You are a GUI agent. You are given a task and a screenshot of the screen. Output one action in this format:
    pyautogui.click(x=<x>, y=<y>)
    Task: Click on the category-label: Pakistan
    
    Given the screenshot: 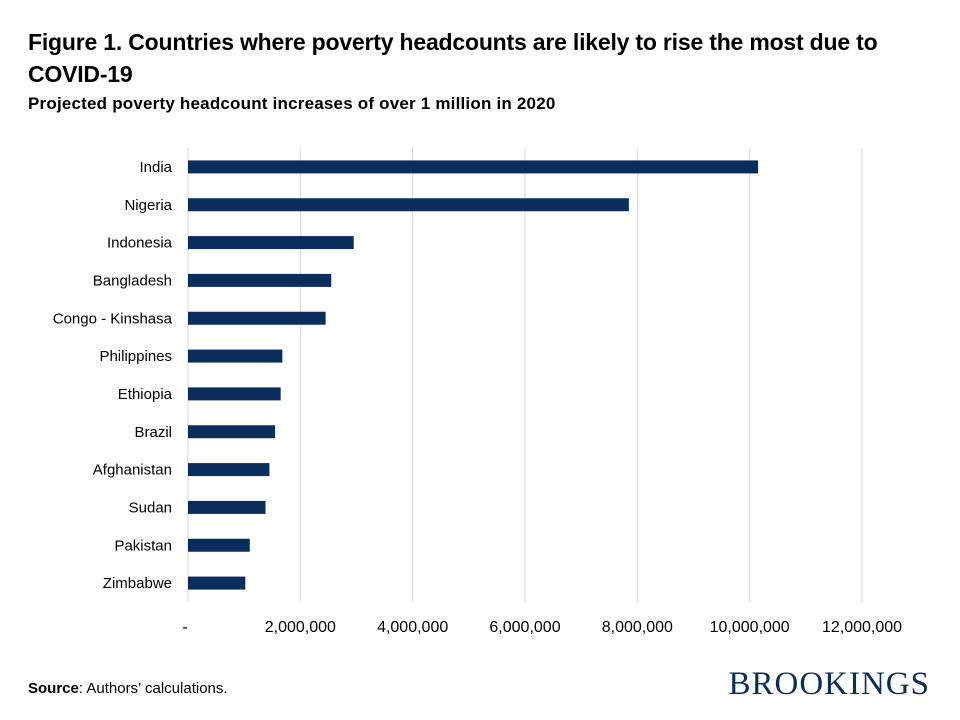 What is the action you would take?
    pyautogui.click(x=143, y=545)
    